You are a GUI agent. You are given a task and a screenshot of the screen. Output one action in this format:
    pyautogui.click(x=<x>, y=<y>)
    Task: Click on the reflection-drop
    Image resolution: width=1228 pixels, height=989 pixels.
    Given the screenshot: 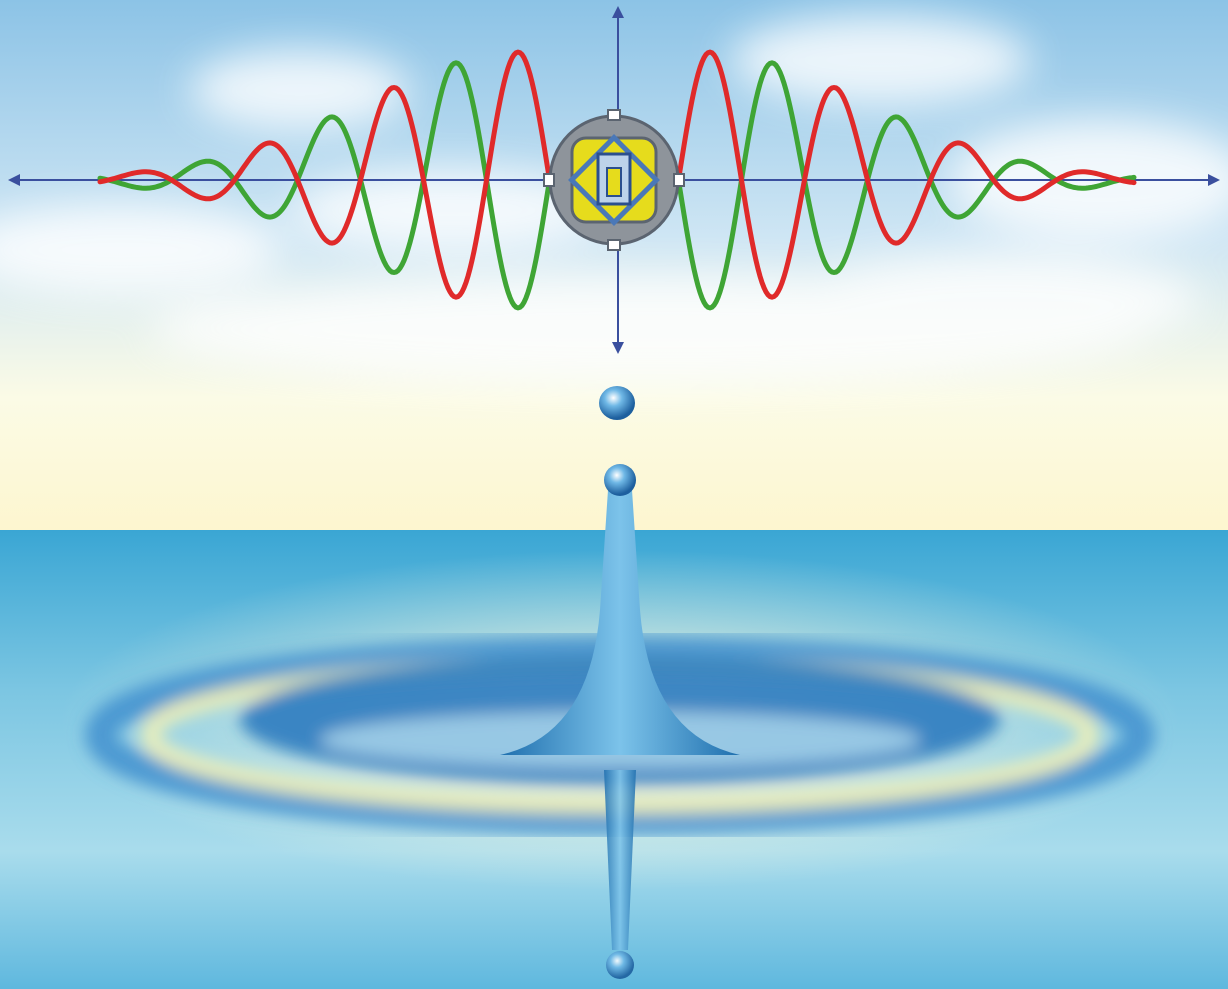 What is the action you would take?
    pyautogui.click(x=620, y=965)
    